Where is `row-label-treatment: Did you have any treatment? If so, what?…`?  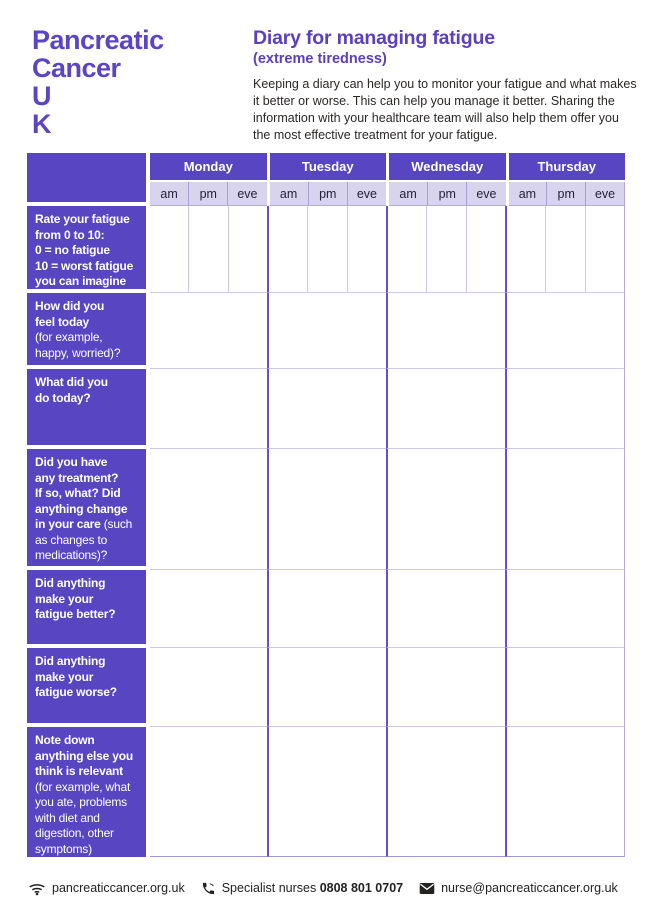 row-label-treatment: Did you have any treatment? If so, what?… is located at coordinates (88, 509).